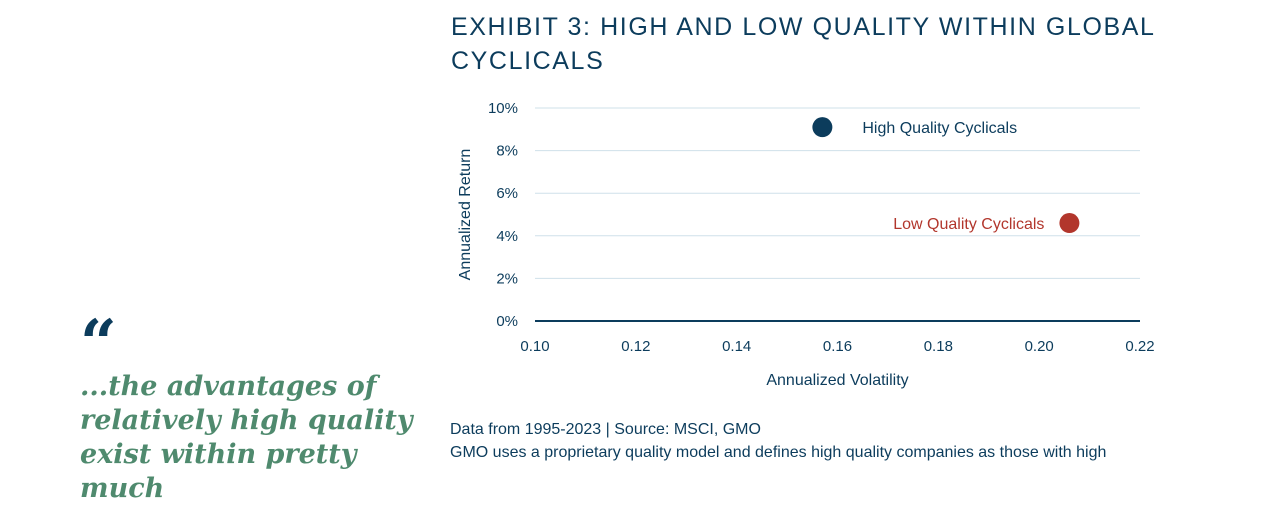 The image size is (1275, 506). What do you see at coordinates (98, 343) in the screenshot?
I see `quote-mark-icon: “` at bounding box center [98, 343].